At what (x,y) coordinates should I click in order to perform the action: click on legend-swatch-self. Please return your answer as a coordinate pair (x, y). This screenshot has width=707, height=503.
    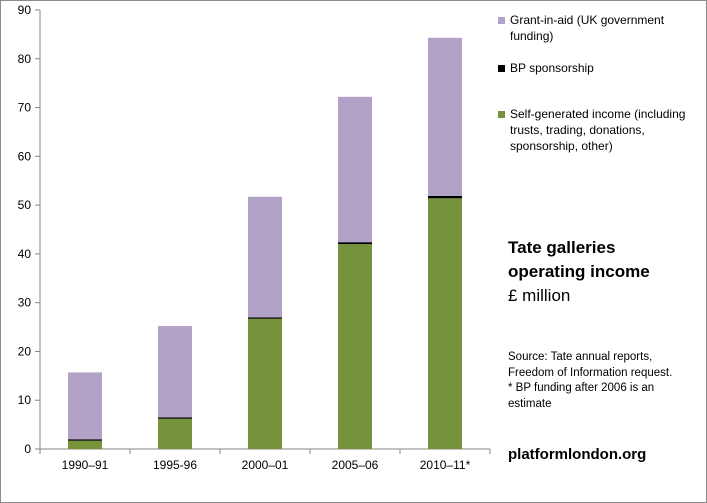
    Looking at the image, I should click on (501, 114).